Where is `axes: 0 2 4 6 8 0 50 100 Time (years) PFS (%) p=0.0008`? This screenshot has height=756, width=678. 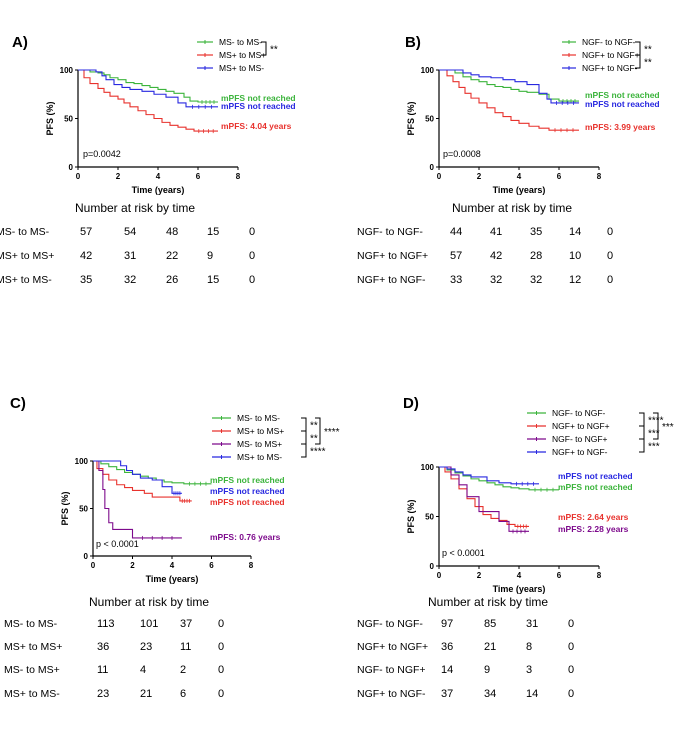 axes: 0 2 4 6 8 0 50 100 Time (years) PFS (%) p=0.0008 is located at coordinates (504, 130).